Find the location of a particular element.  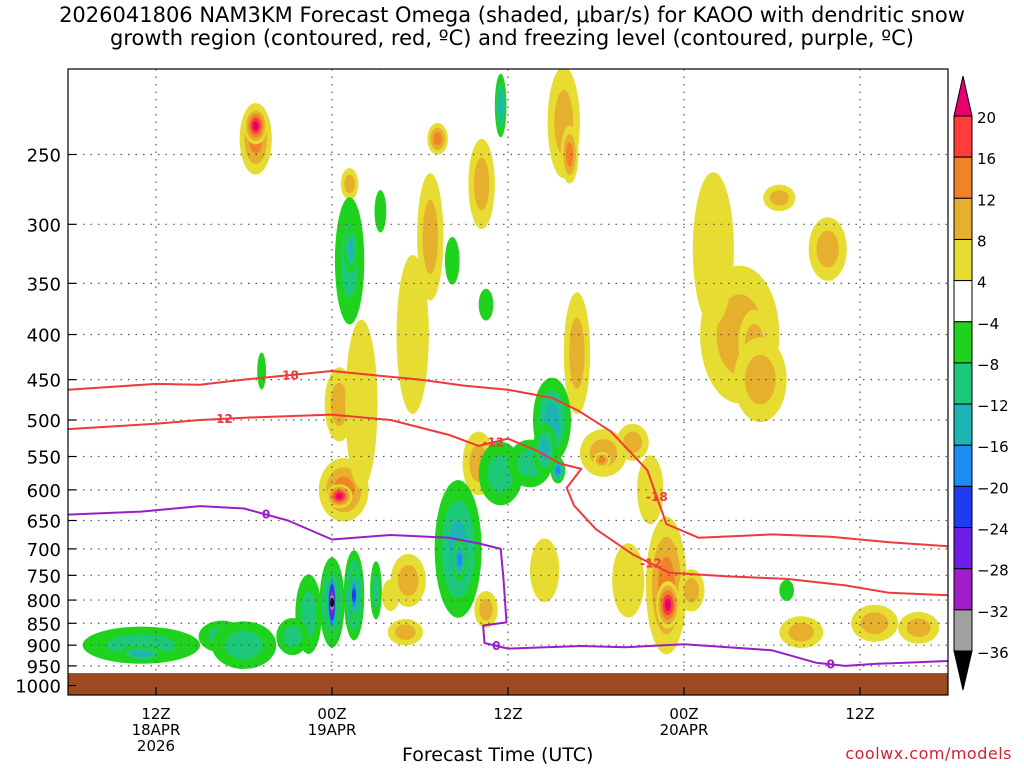

y-tick-label-650: 650 is located at coordinates (44, 522).